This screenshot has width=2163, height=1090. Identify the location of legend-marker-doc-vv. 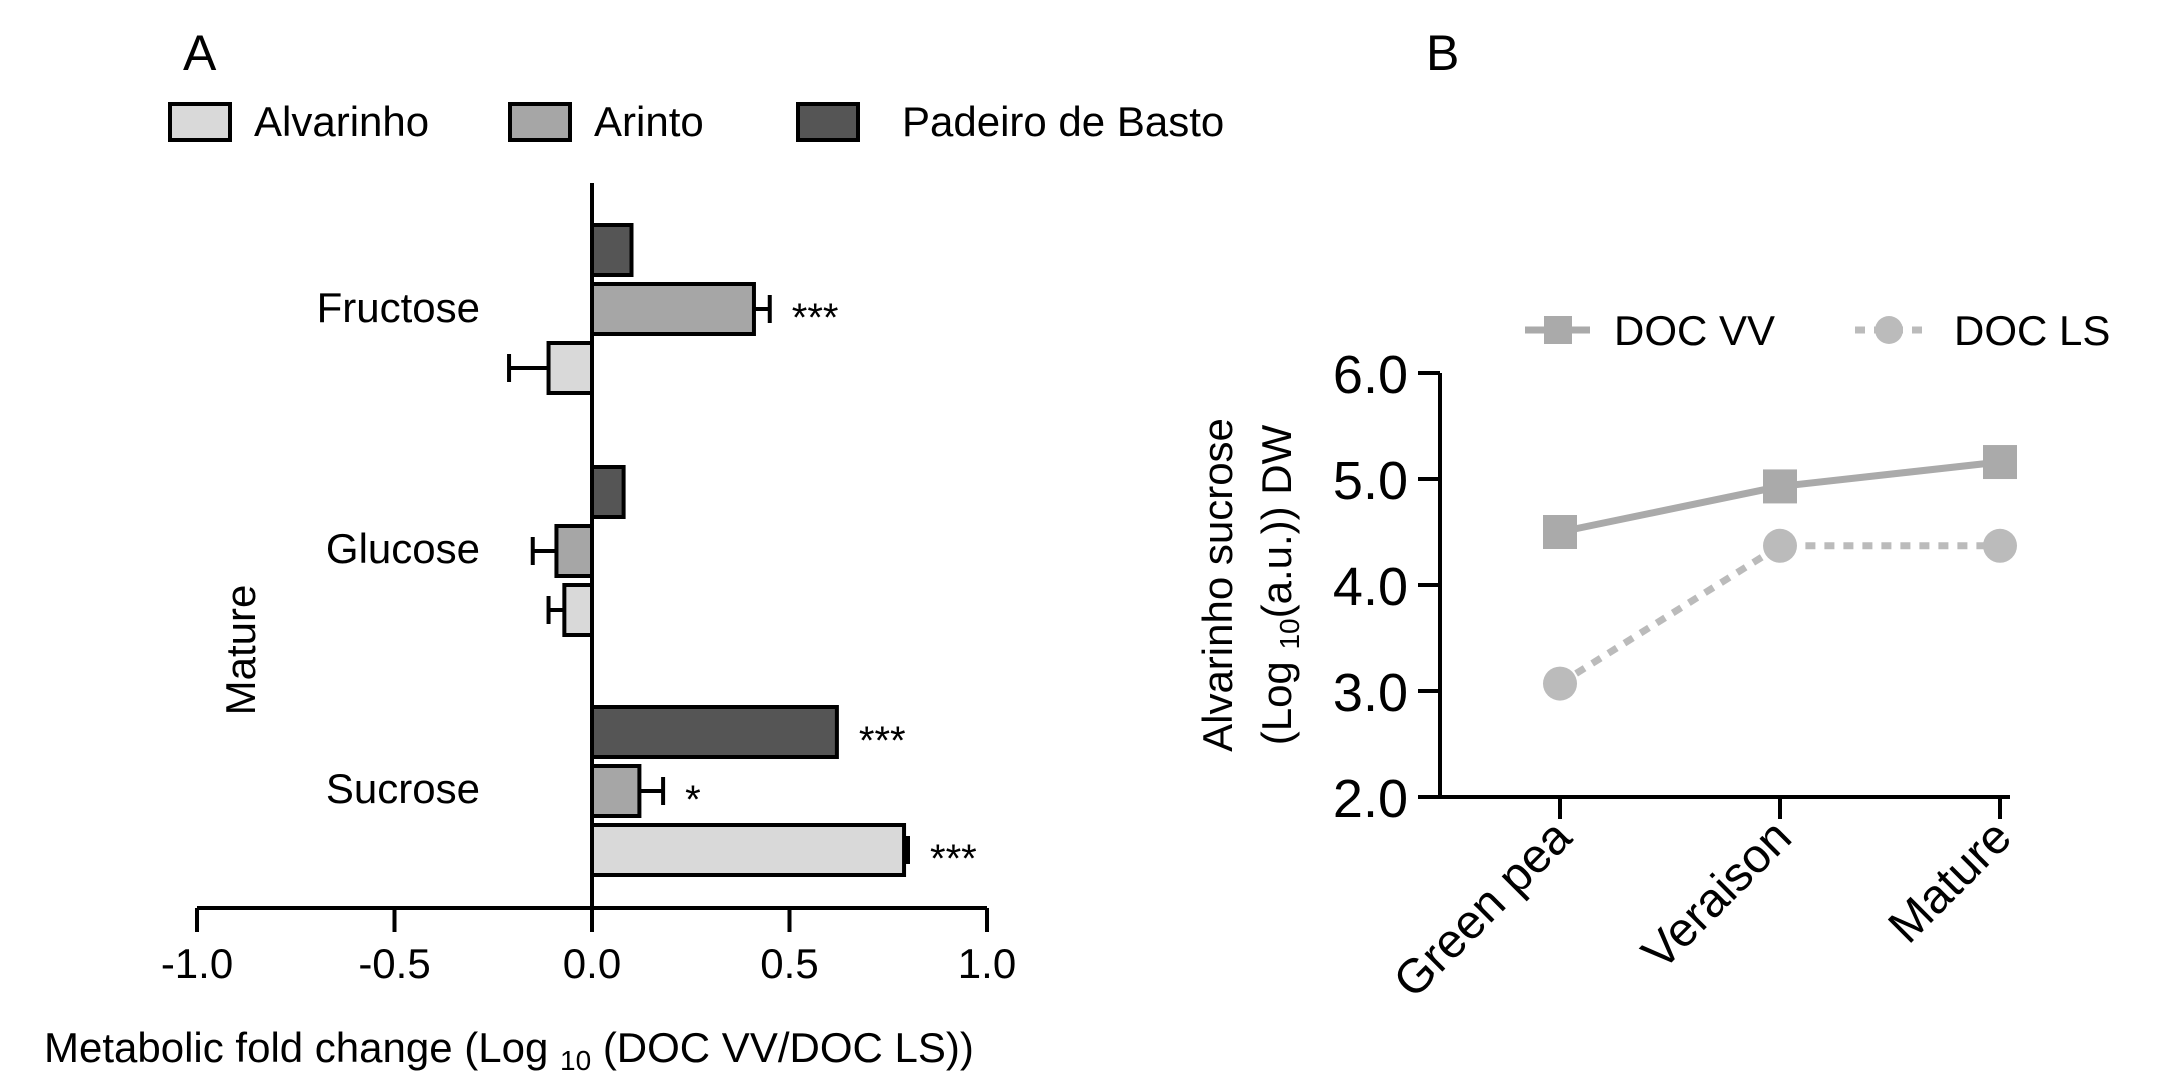
(1558, 330).